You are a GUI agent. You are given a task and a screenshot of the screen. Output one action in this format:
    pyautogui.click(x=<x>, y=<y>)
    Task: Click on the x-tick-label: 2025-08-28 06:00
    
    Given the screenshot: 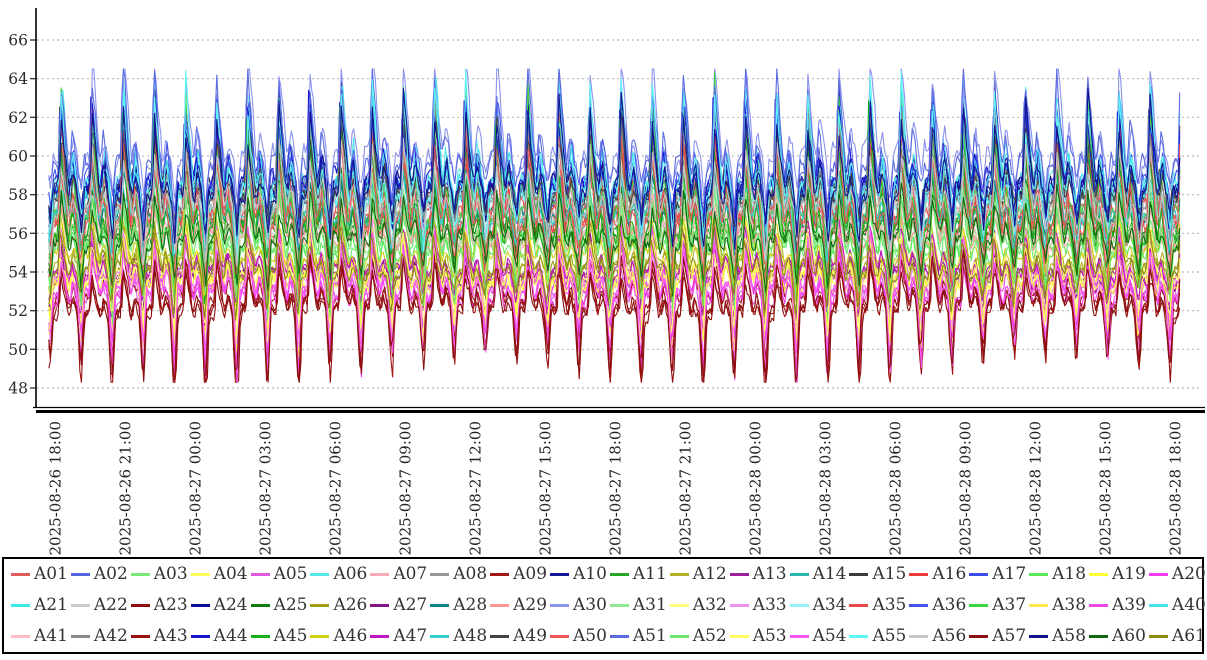 What is the action you would take?
    pyautogui.click(x=896, y=488)
    